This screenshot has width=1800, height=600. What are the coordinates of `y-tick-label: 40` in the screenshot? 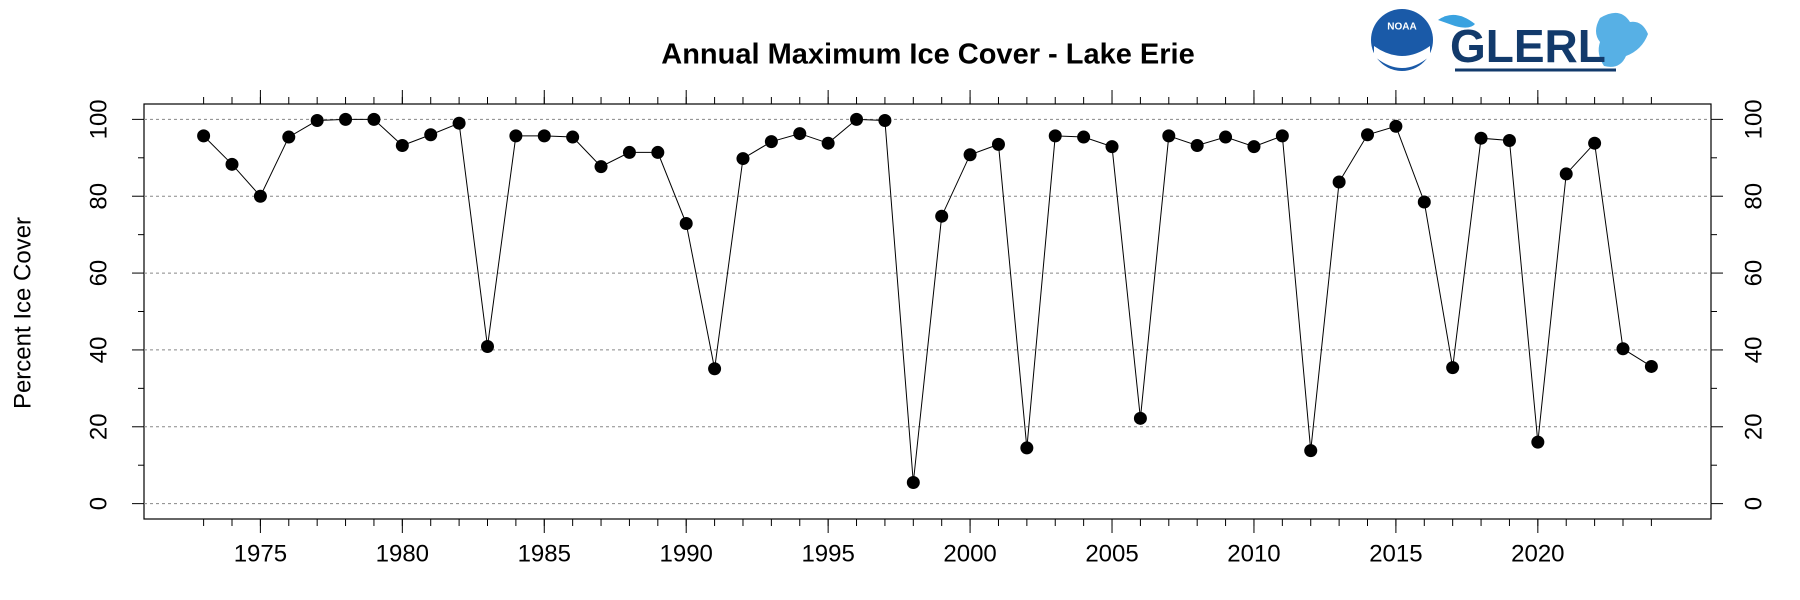 It's located at (98, 350).